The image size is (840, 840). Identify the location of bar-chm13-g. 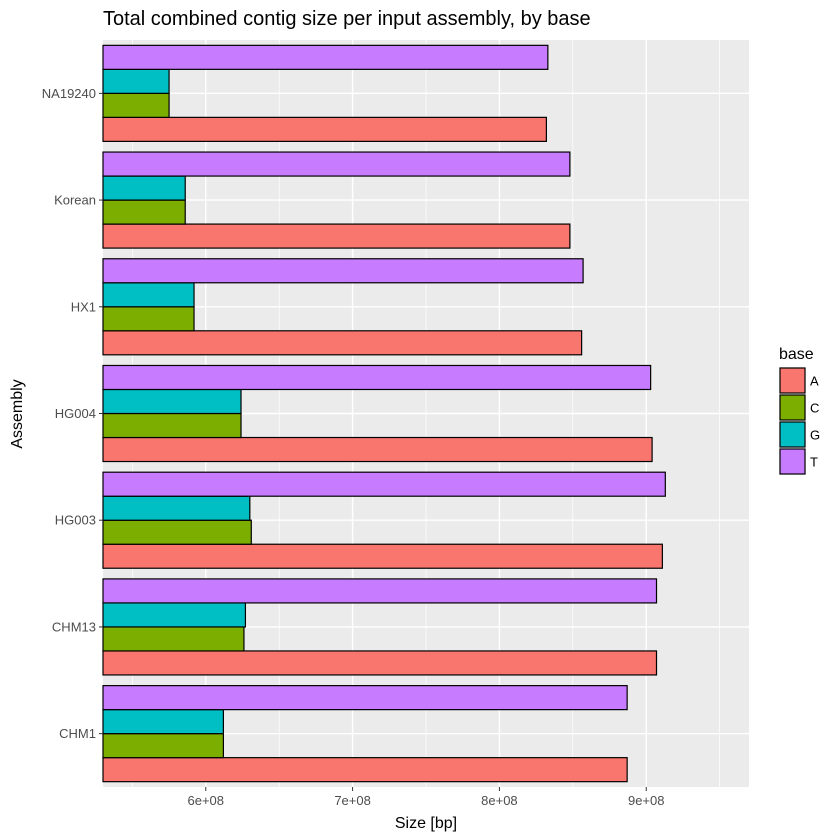
(174, 615).